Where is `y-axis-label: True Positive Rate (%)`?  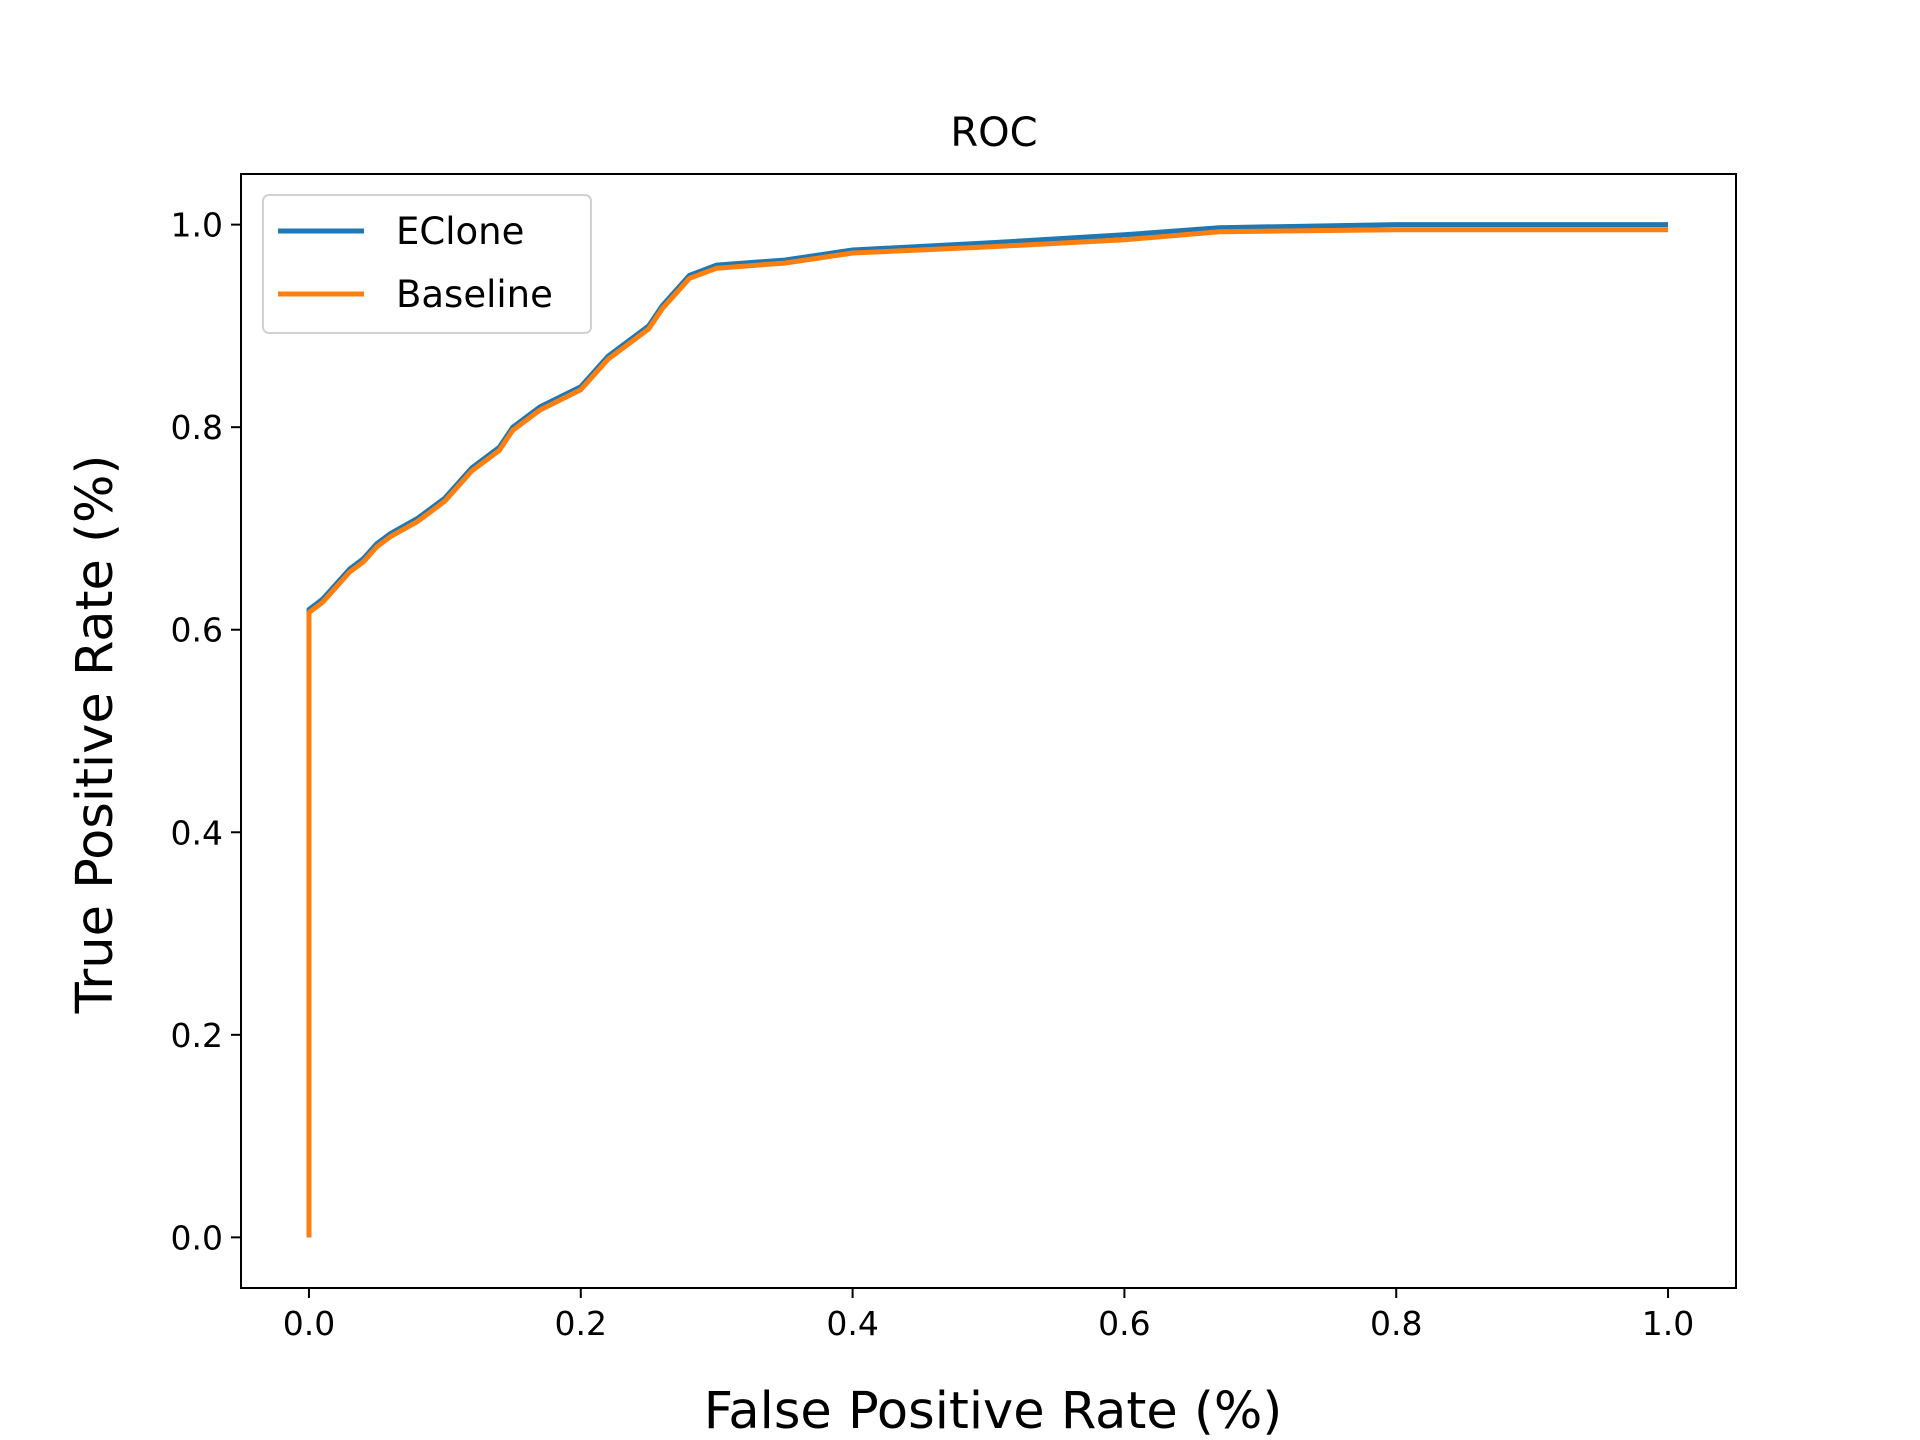 y-axis-label: True Positive Rate (%) is located at coordinates (95, 735).